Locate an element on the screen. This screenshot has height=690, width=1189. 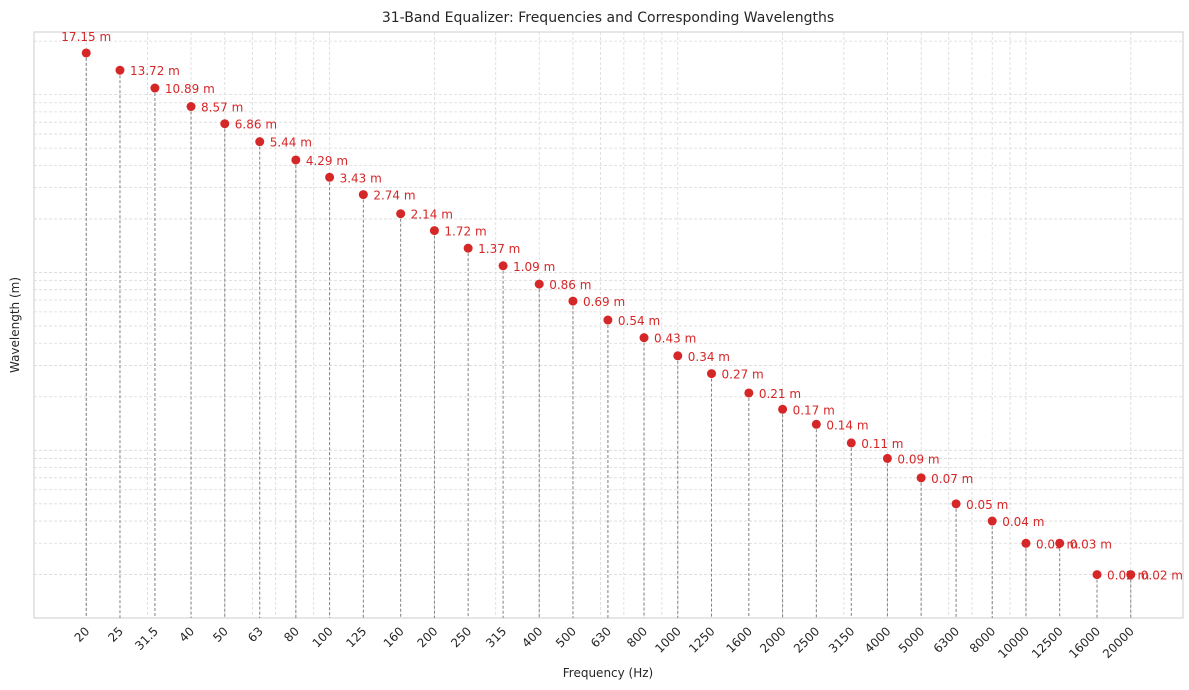
data-label: 0.86 m is located at coordinates (570, 285).